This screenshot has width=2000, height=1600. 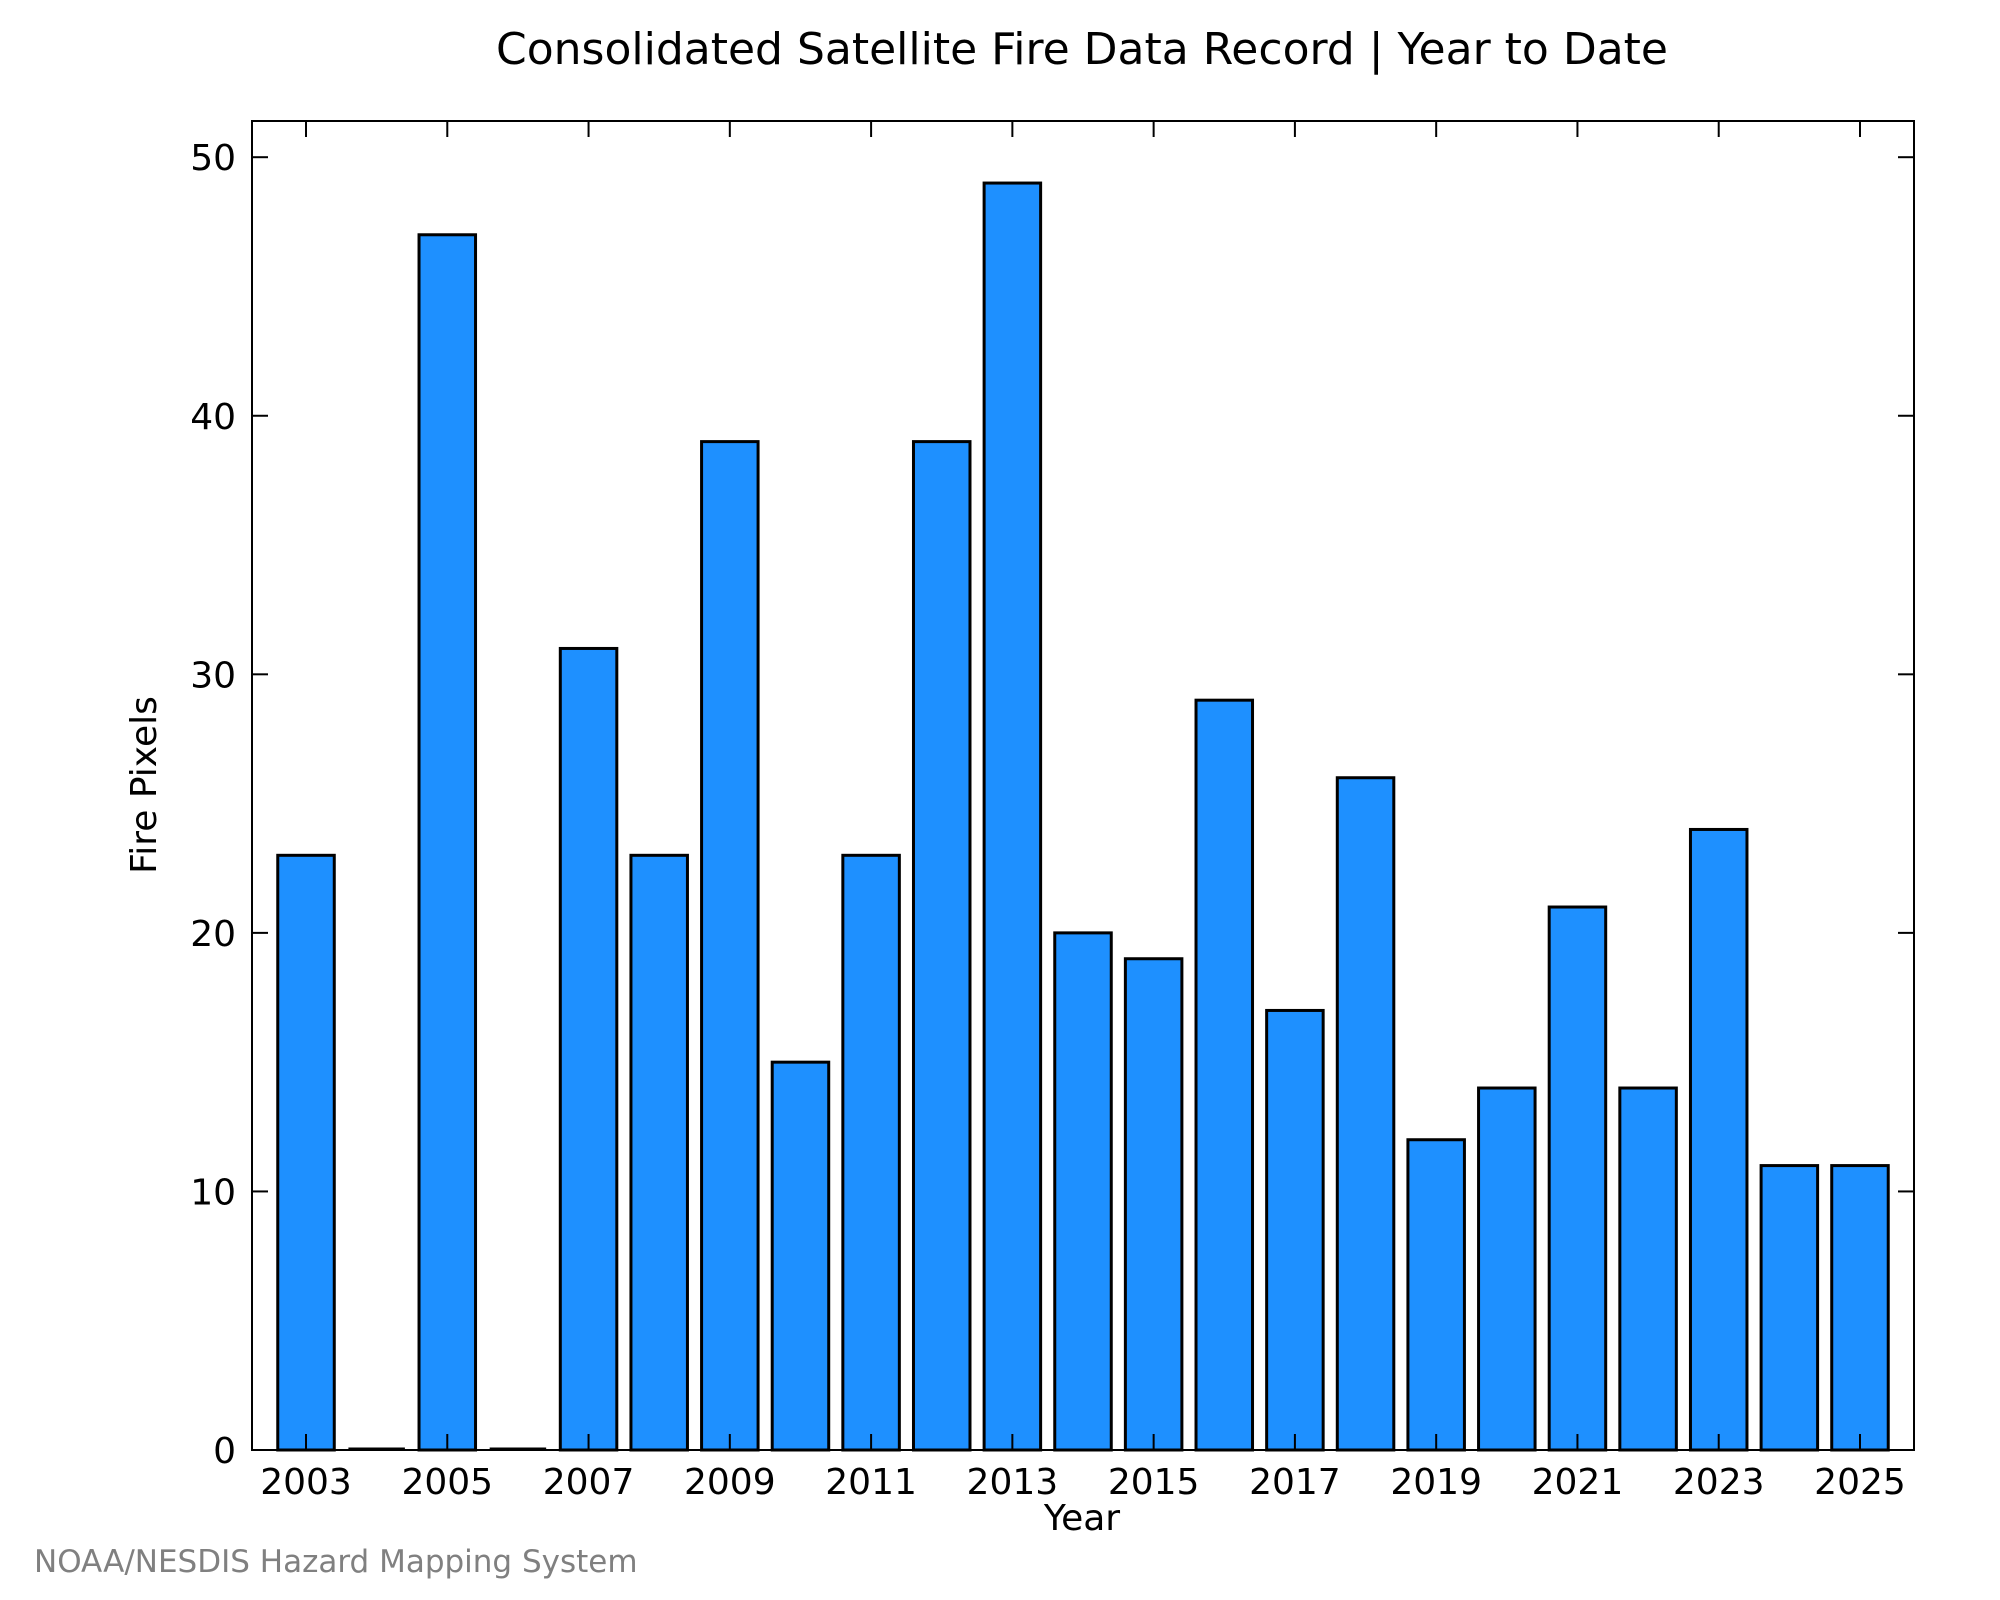 I want to click on bar-2025, so click(x=1860, y=1308).